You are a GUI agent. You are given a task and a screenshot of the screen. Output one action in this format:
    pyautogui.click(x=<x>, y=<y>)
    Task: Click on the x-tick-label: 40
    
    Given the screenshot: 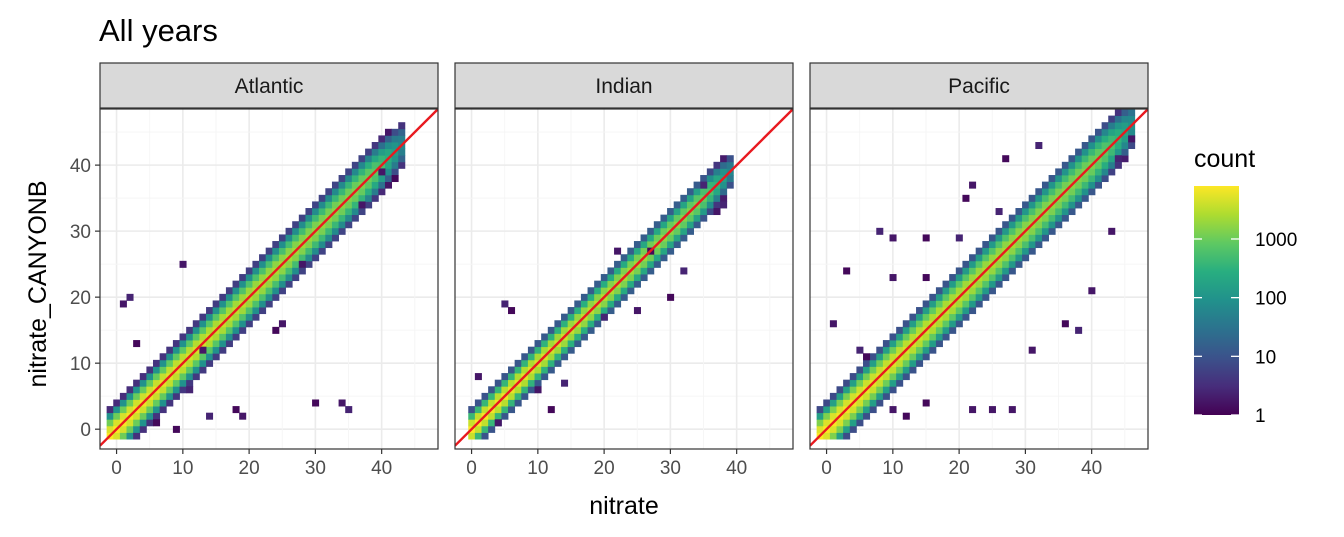 What is the action you would take?
    pyautogui.click(x=381, y=468)
    